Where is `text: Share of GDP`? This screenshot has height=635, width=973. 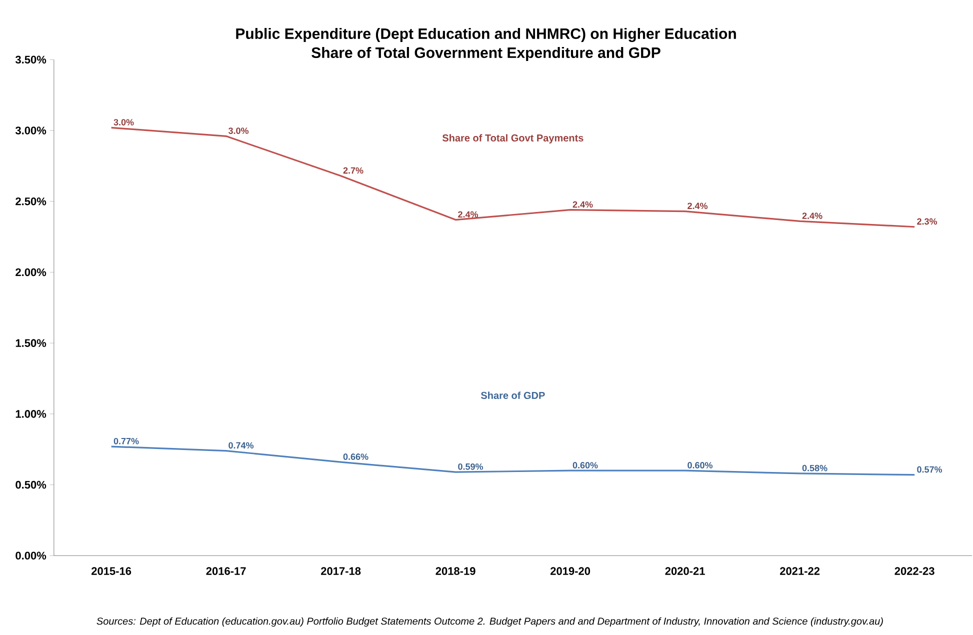
text: Share of GDP is located at coordinates (512, 395).